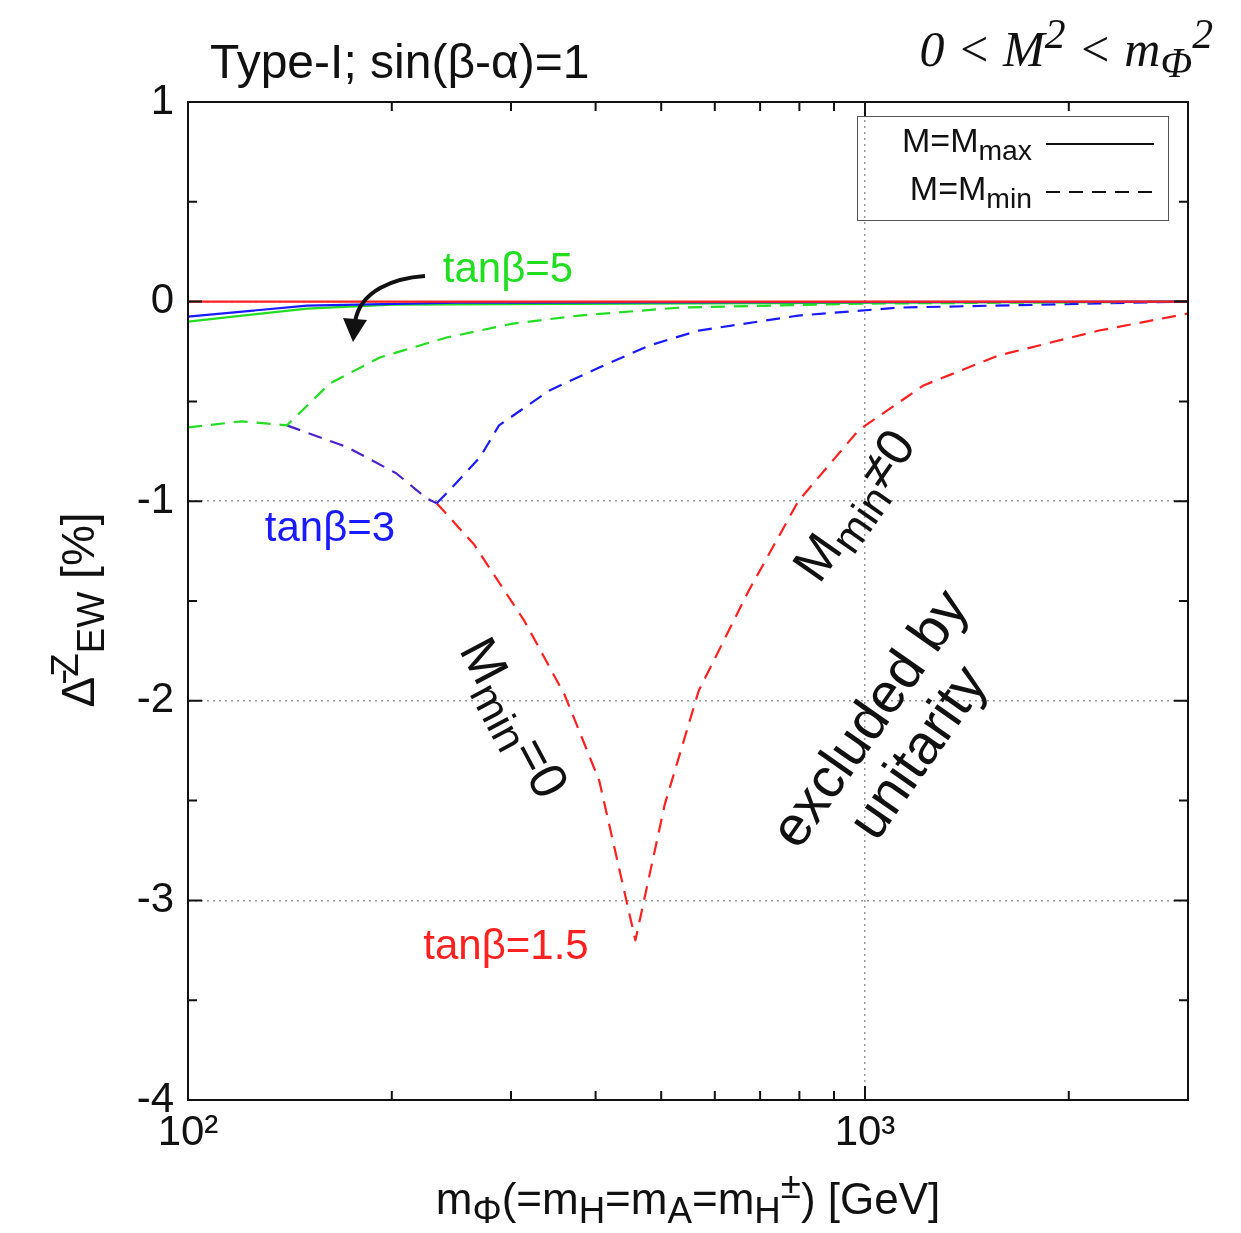 This screenshot has height=1233, width=1241. What do you see at coordinates (162, 99) in the screenshot?
I see `y-tick-label: 1` at bounding box center [162, 99].